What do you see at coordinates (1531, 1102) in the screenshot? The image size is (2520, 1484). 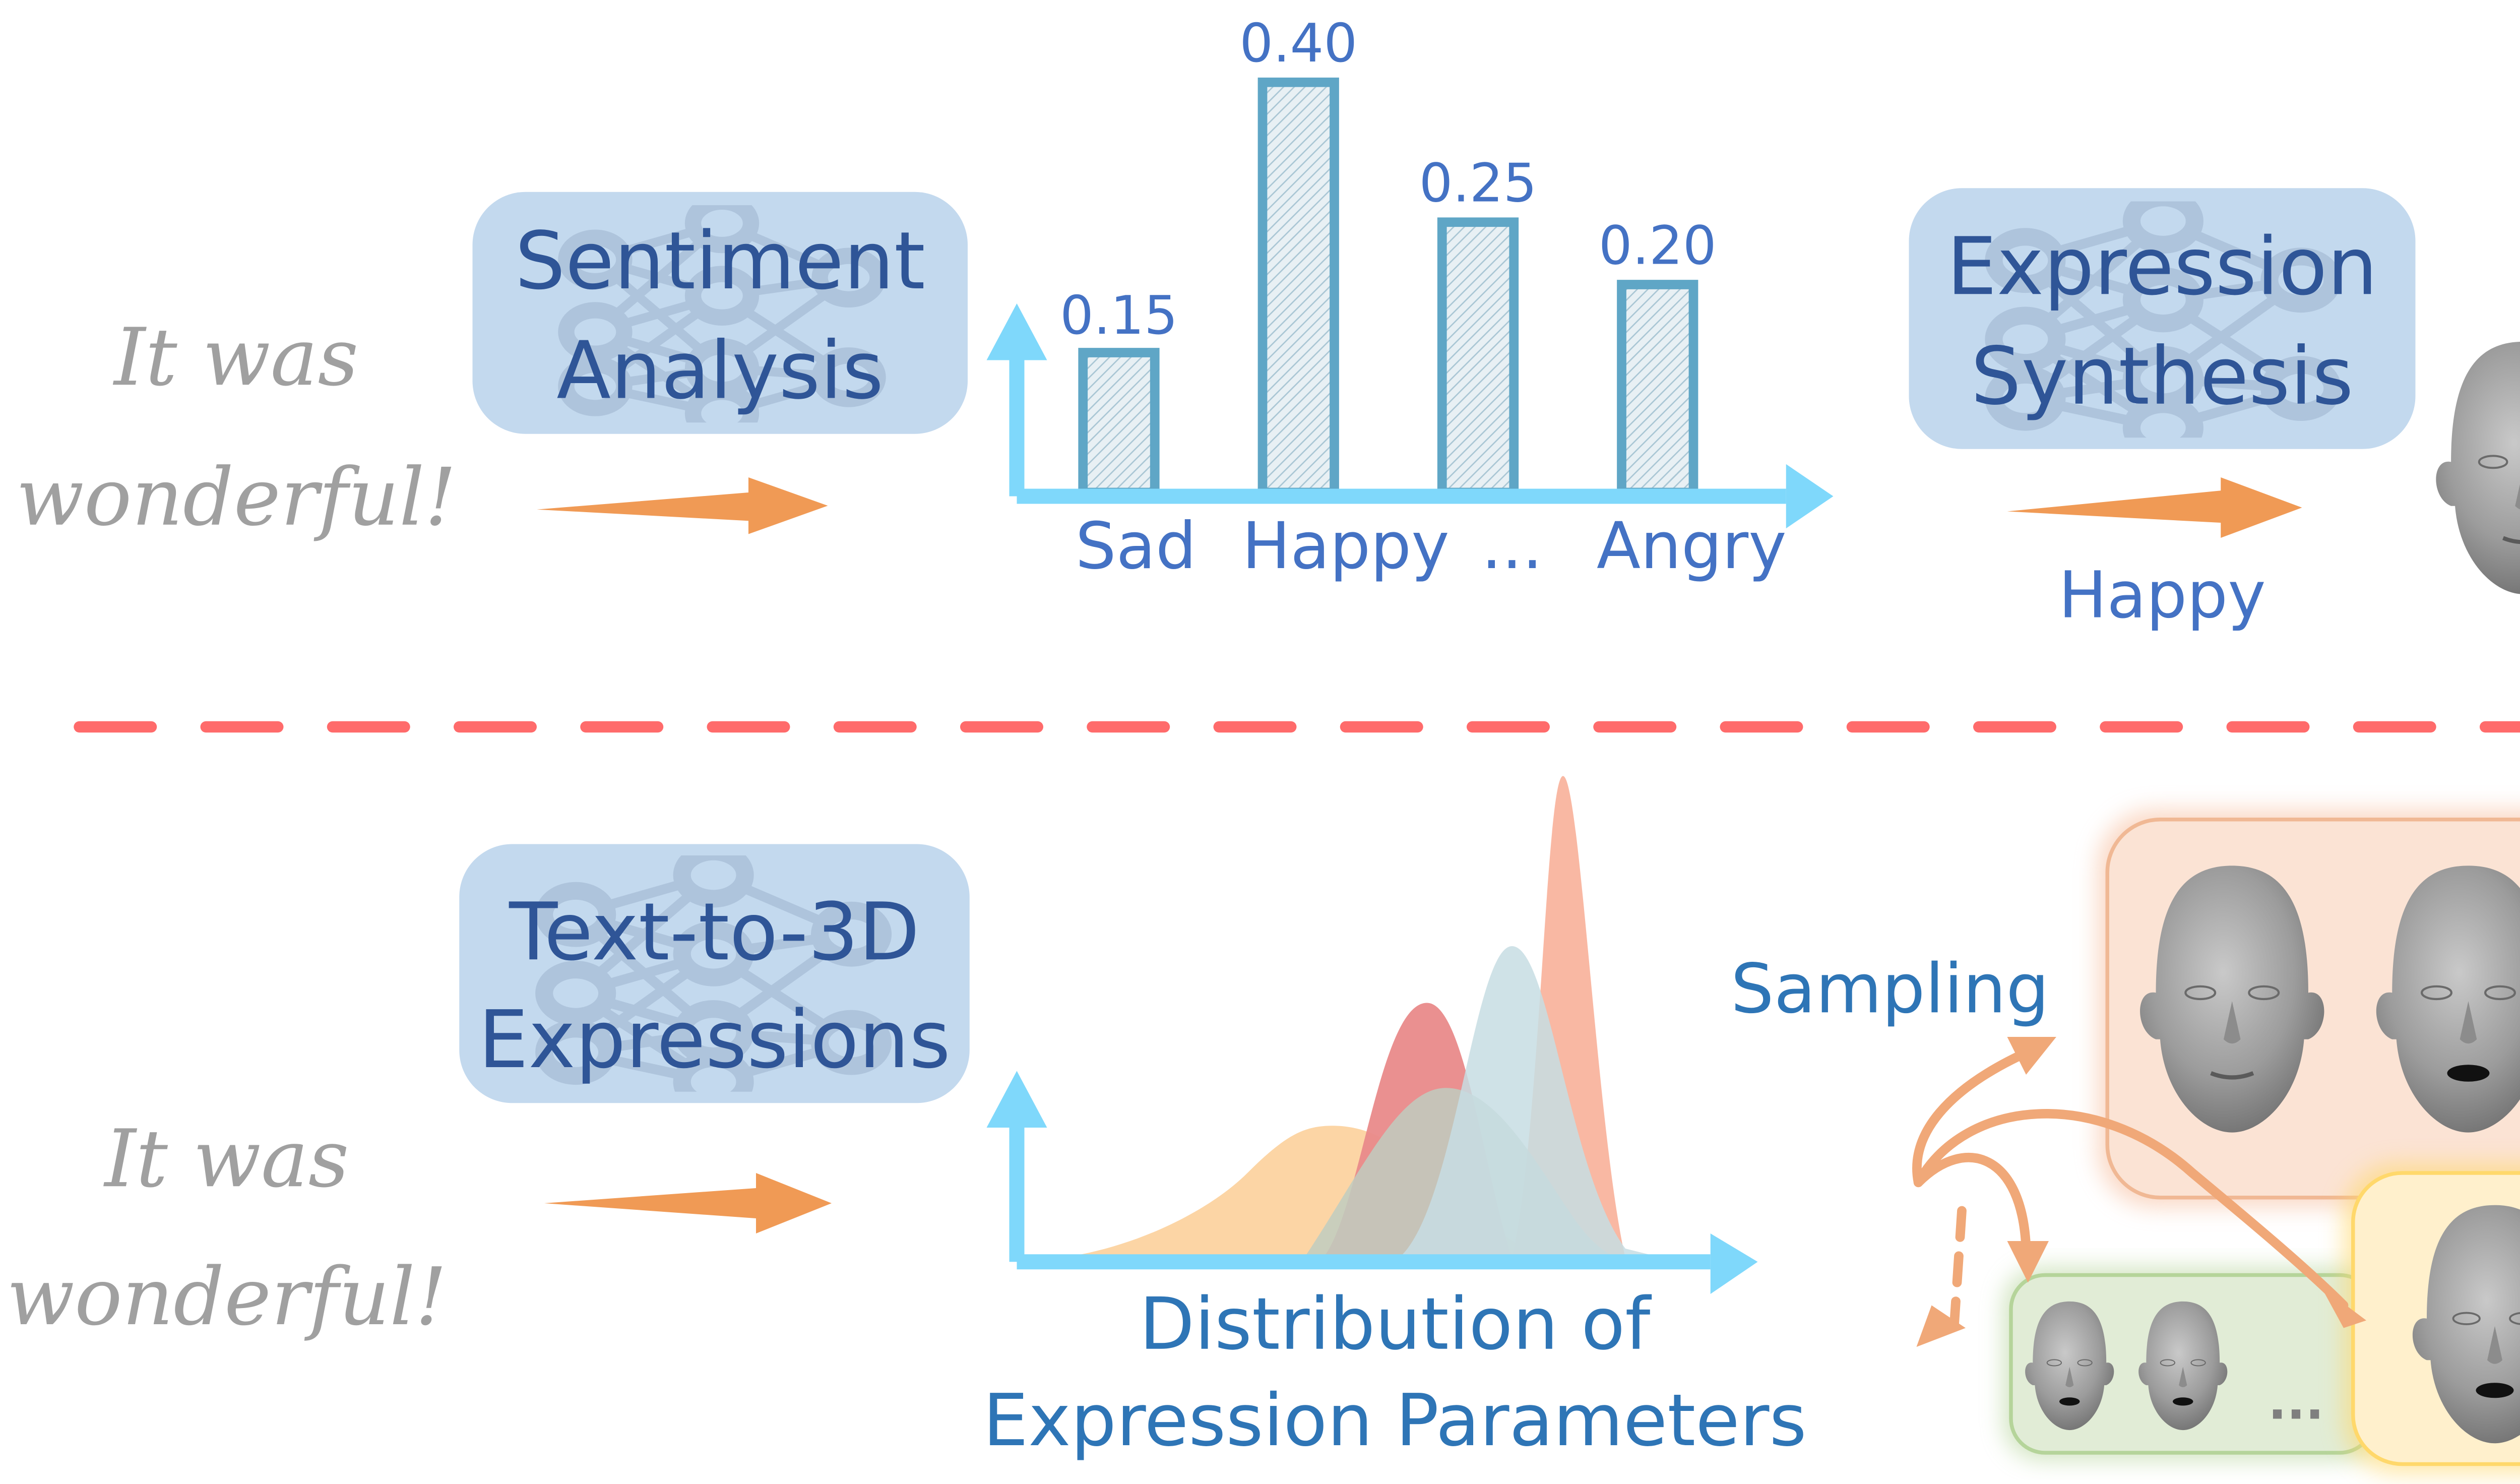 I see `dist-blue` at bounding box center [1531, 1102].